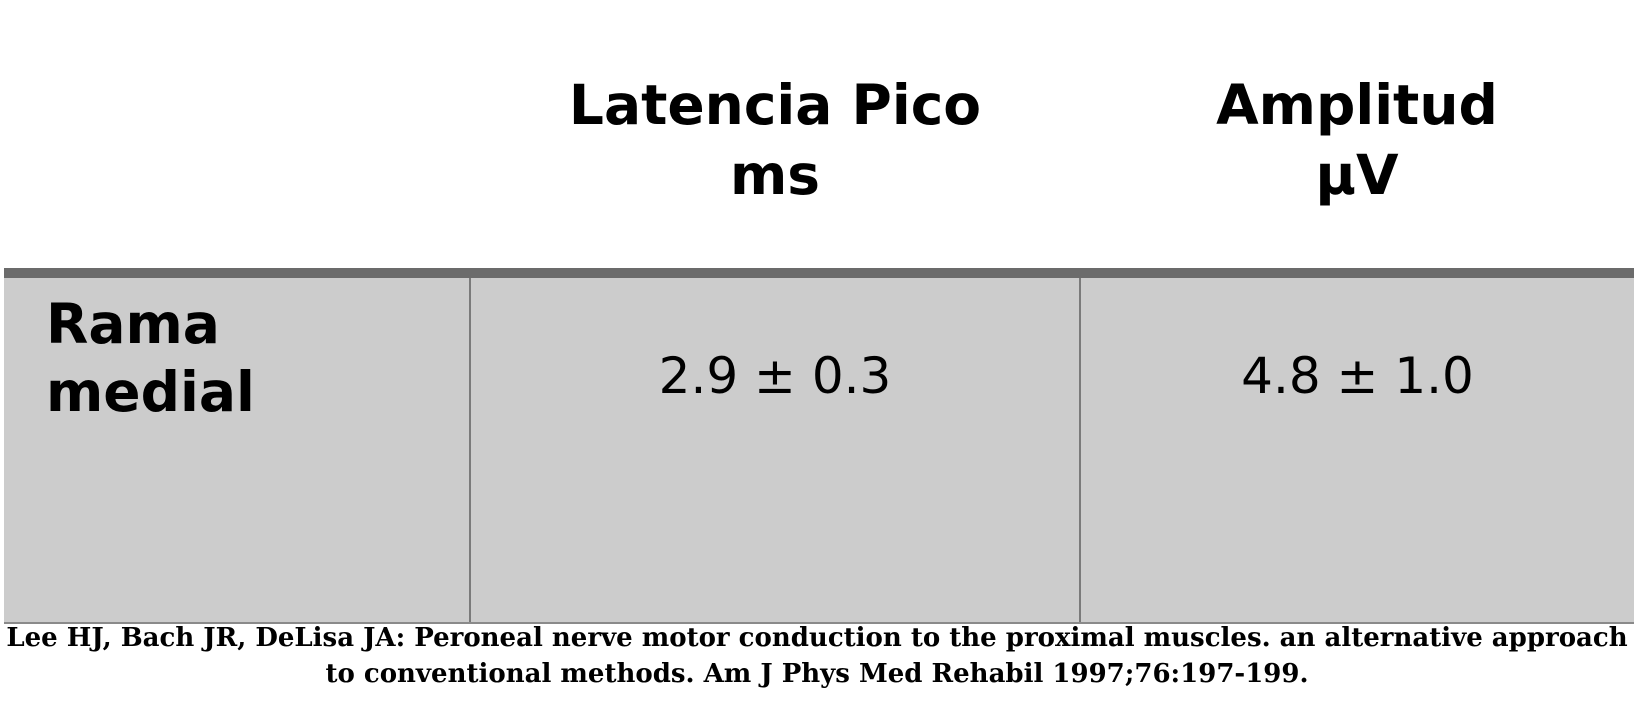 The image size is (1634, 711). What do you see at coordinates (775, 105) in the screenshot?
I see `header-latency-title: Latencia Pico` at bounding box center [775, 105].